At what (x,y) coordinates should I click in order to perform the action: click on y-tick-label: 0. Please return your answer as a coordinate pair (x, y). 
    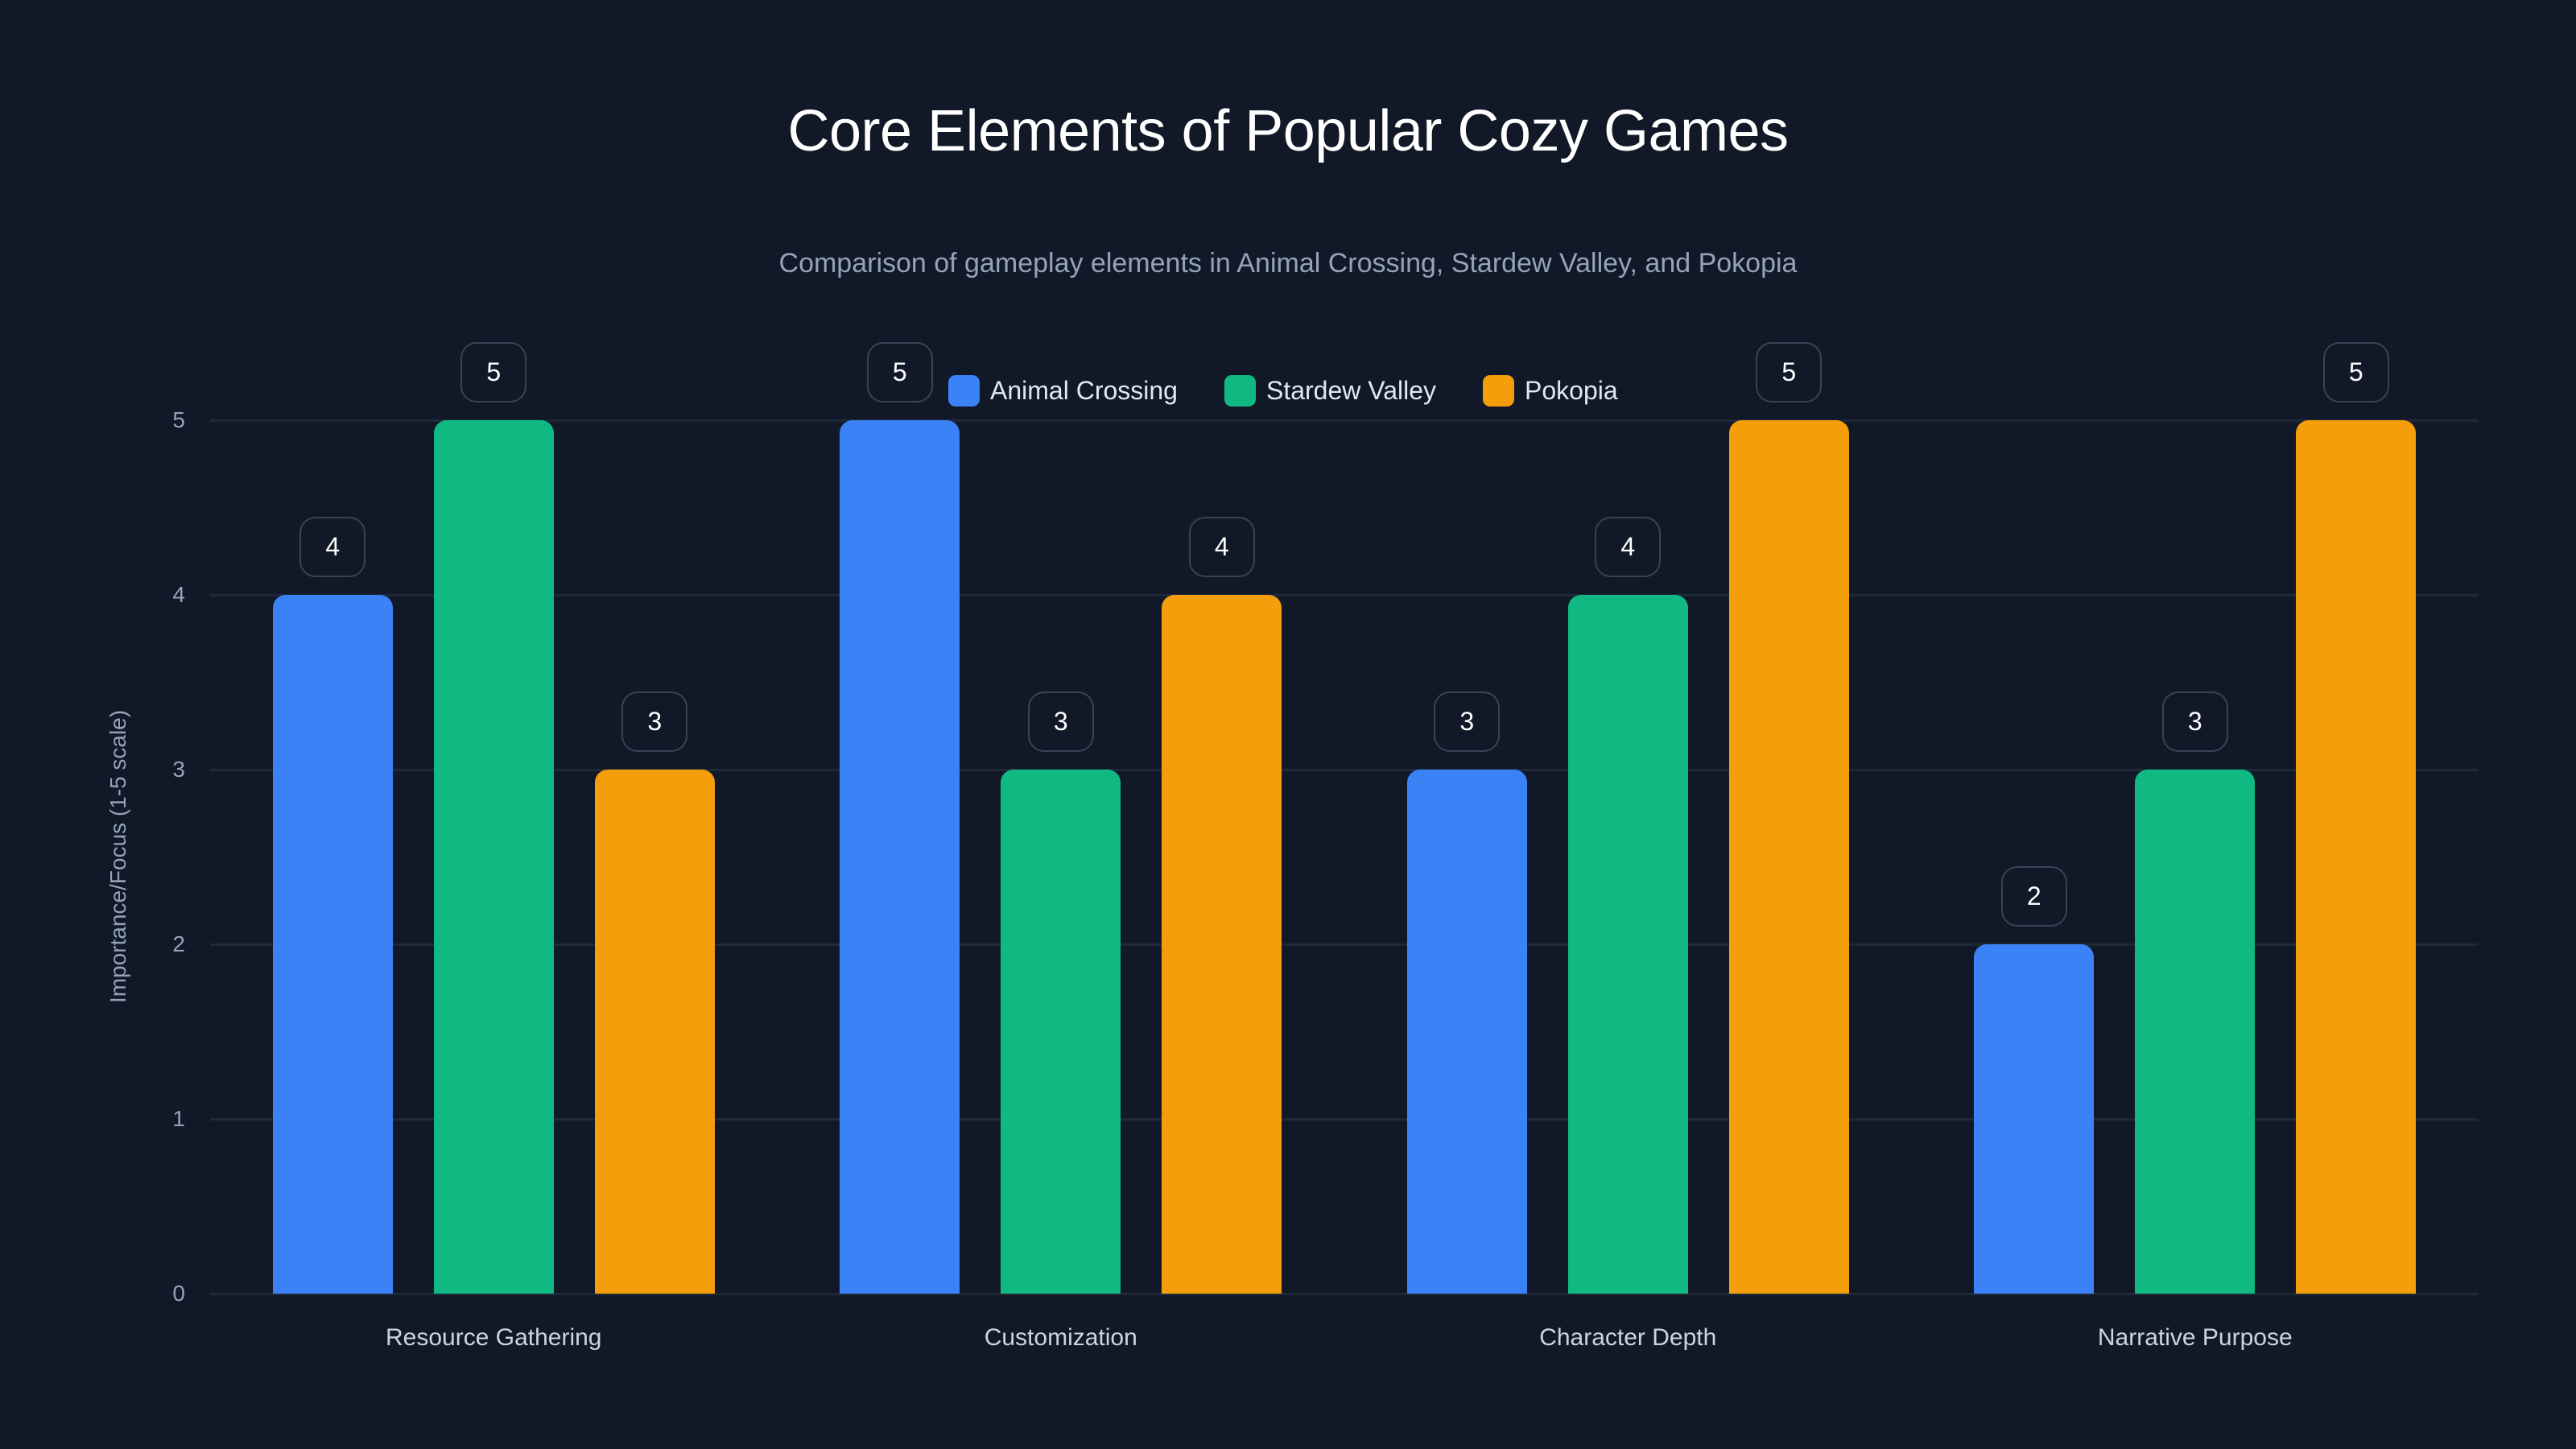
    Looking at the image, I should click on (178, 1293).